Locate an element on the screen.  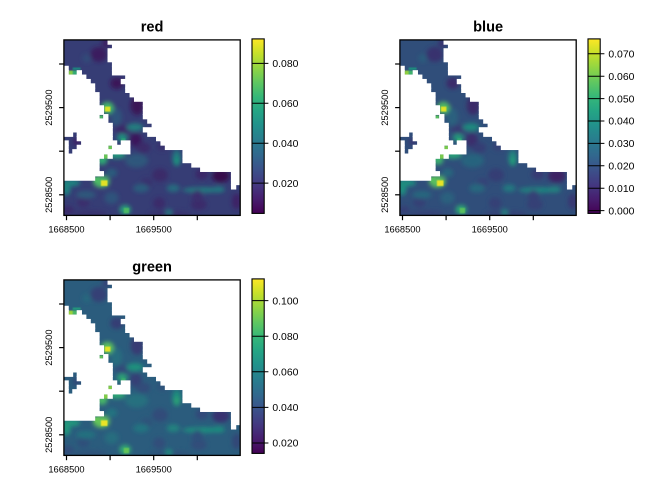
svg-text: 0.010 is located at coordinates (621, 189).